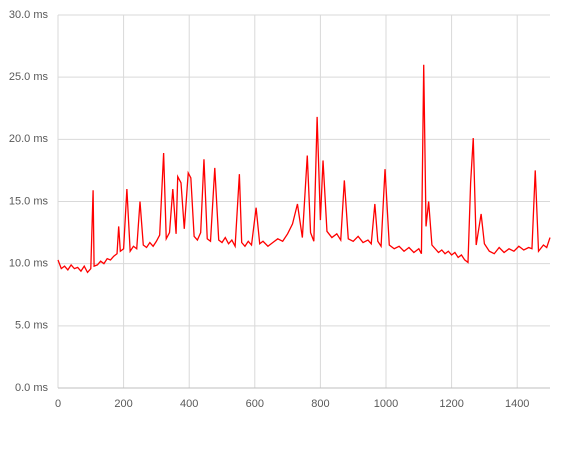 The width and height of the screenshot is (576, 450). Describe the element at coordinates (386, 404) in the screenshot. I see `x-tick-label: 1000` at that location.